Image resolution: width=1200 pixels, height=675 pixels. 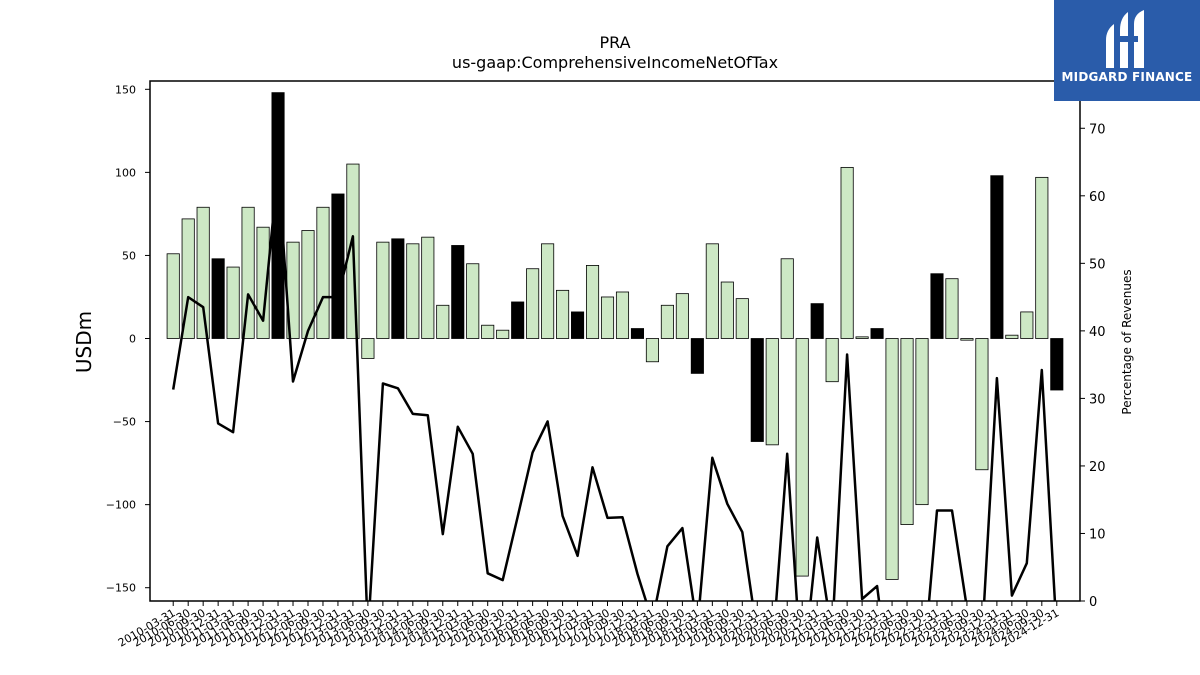 I want to click on chart-subtitle: us-gaap:ComprehensiveIncomeNetOfTax, so click(x=615, y=62).